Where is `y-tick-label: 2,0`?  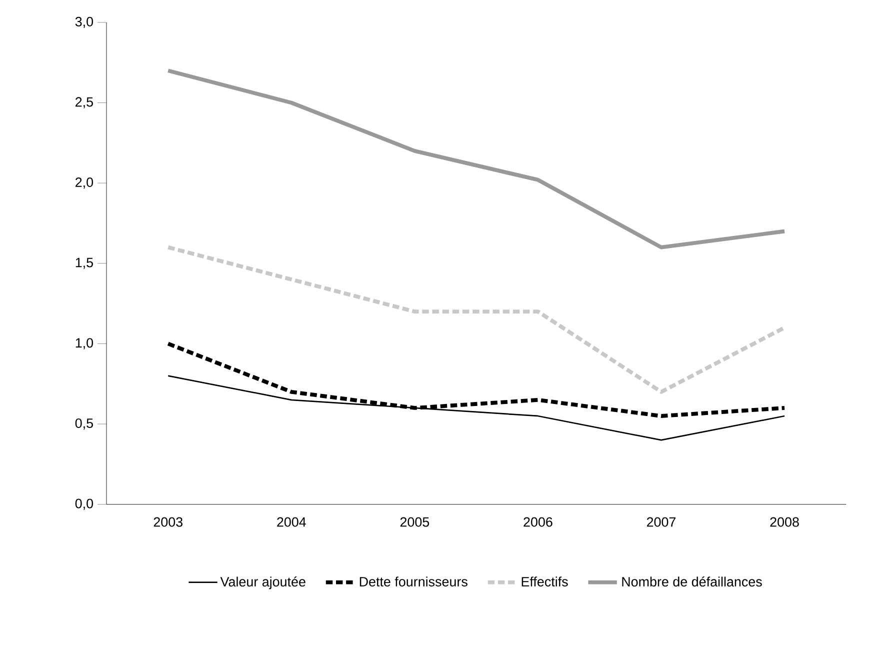 y-tick-label: 2,0 is located at coordinates (85, 183).